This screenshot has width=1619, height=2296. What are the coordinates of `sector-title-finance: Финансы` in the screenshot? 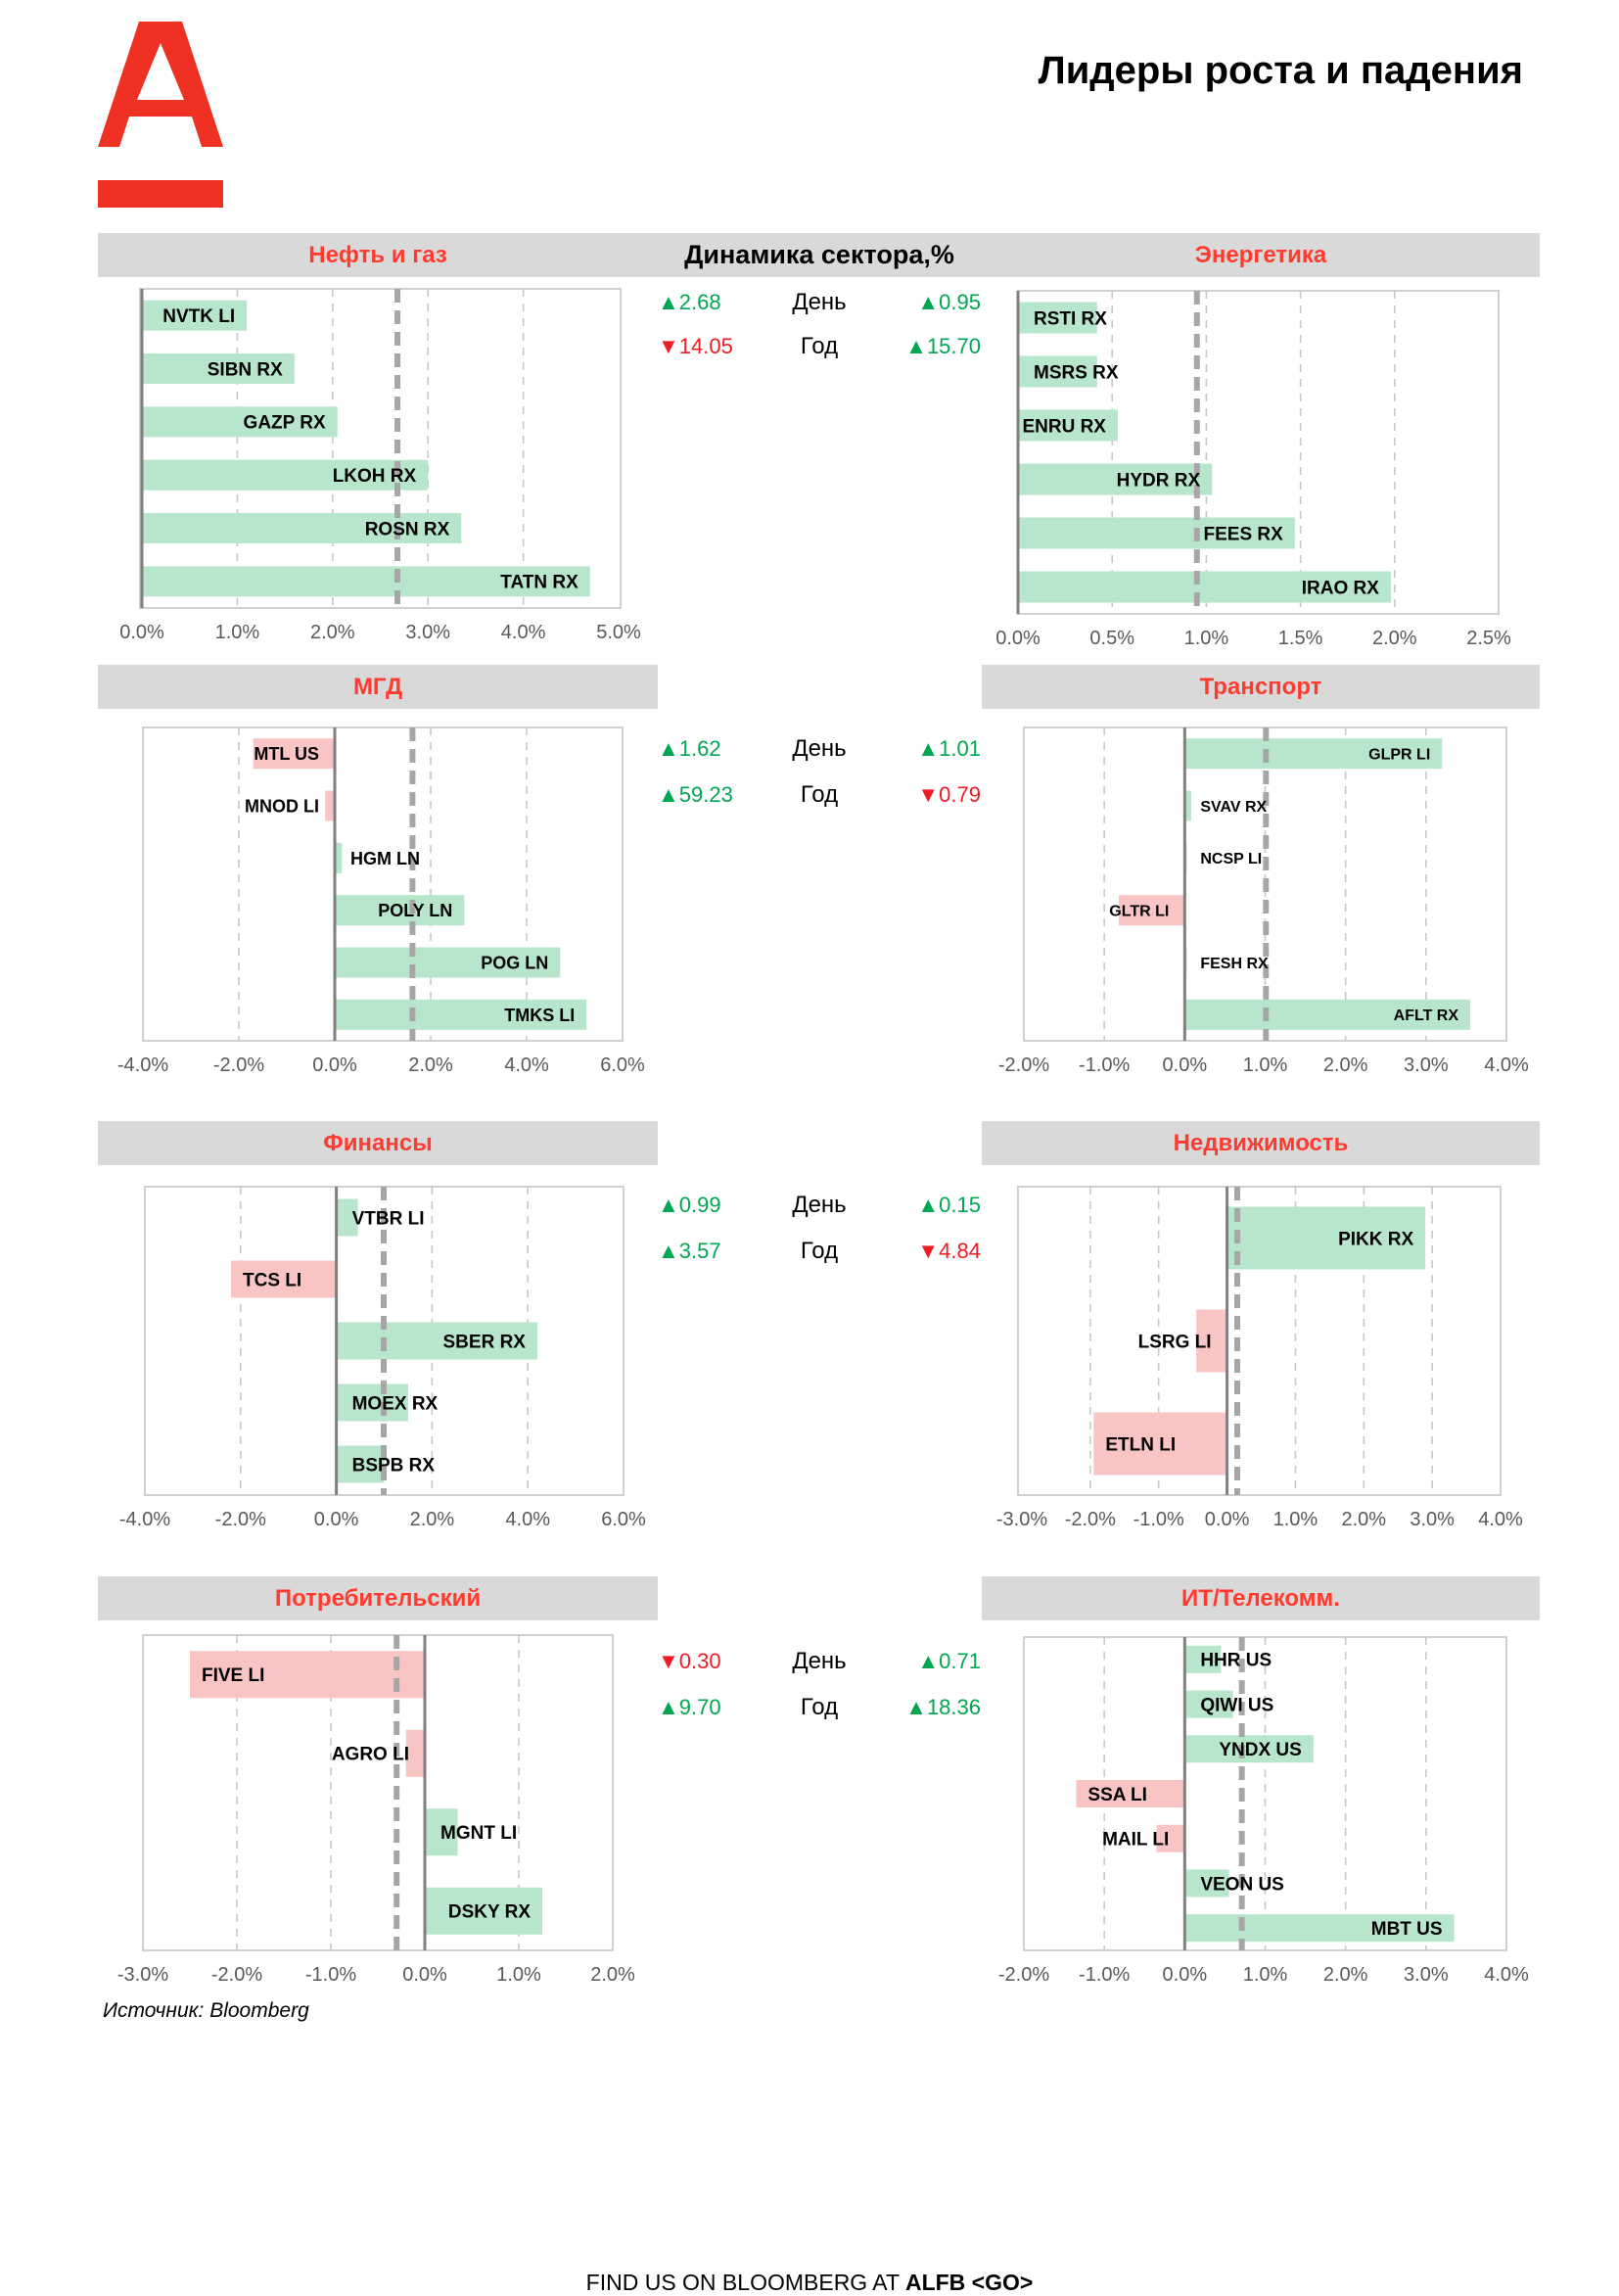 It's located at (378, 1143).